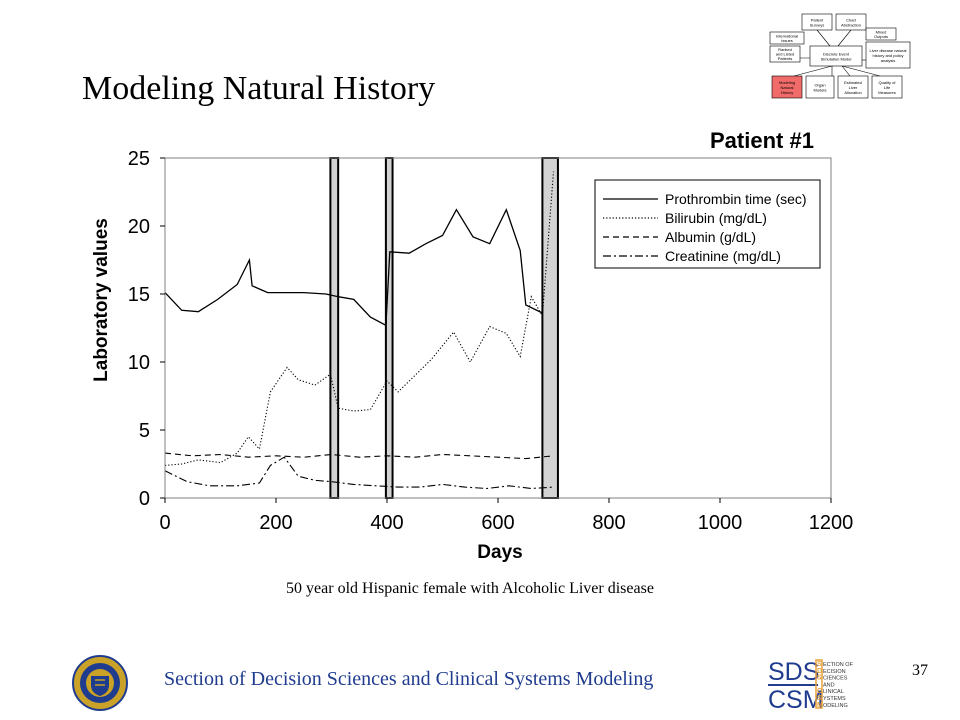 This screenshot has height=720, width=960. I want to click on x-tick-label: 1200, so click(831, 523).